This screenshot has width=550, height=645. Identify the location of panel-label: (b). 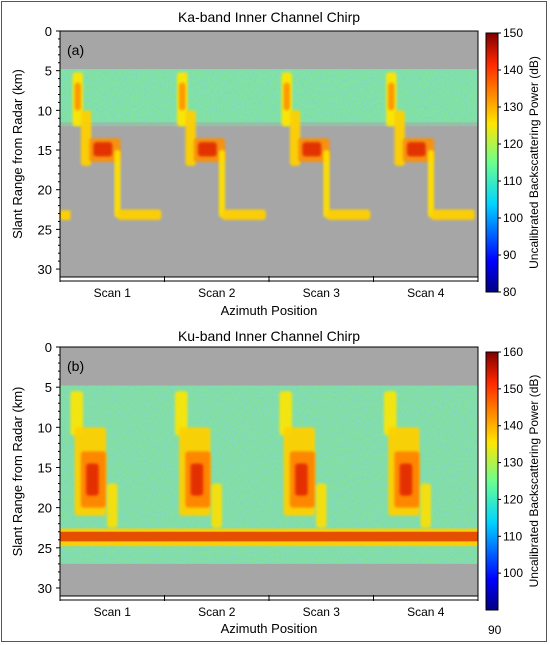
(75, 366).